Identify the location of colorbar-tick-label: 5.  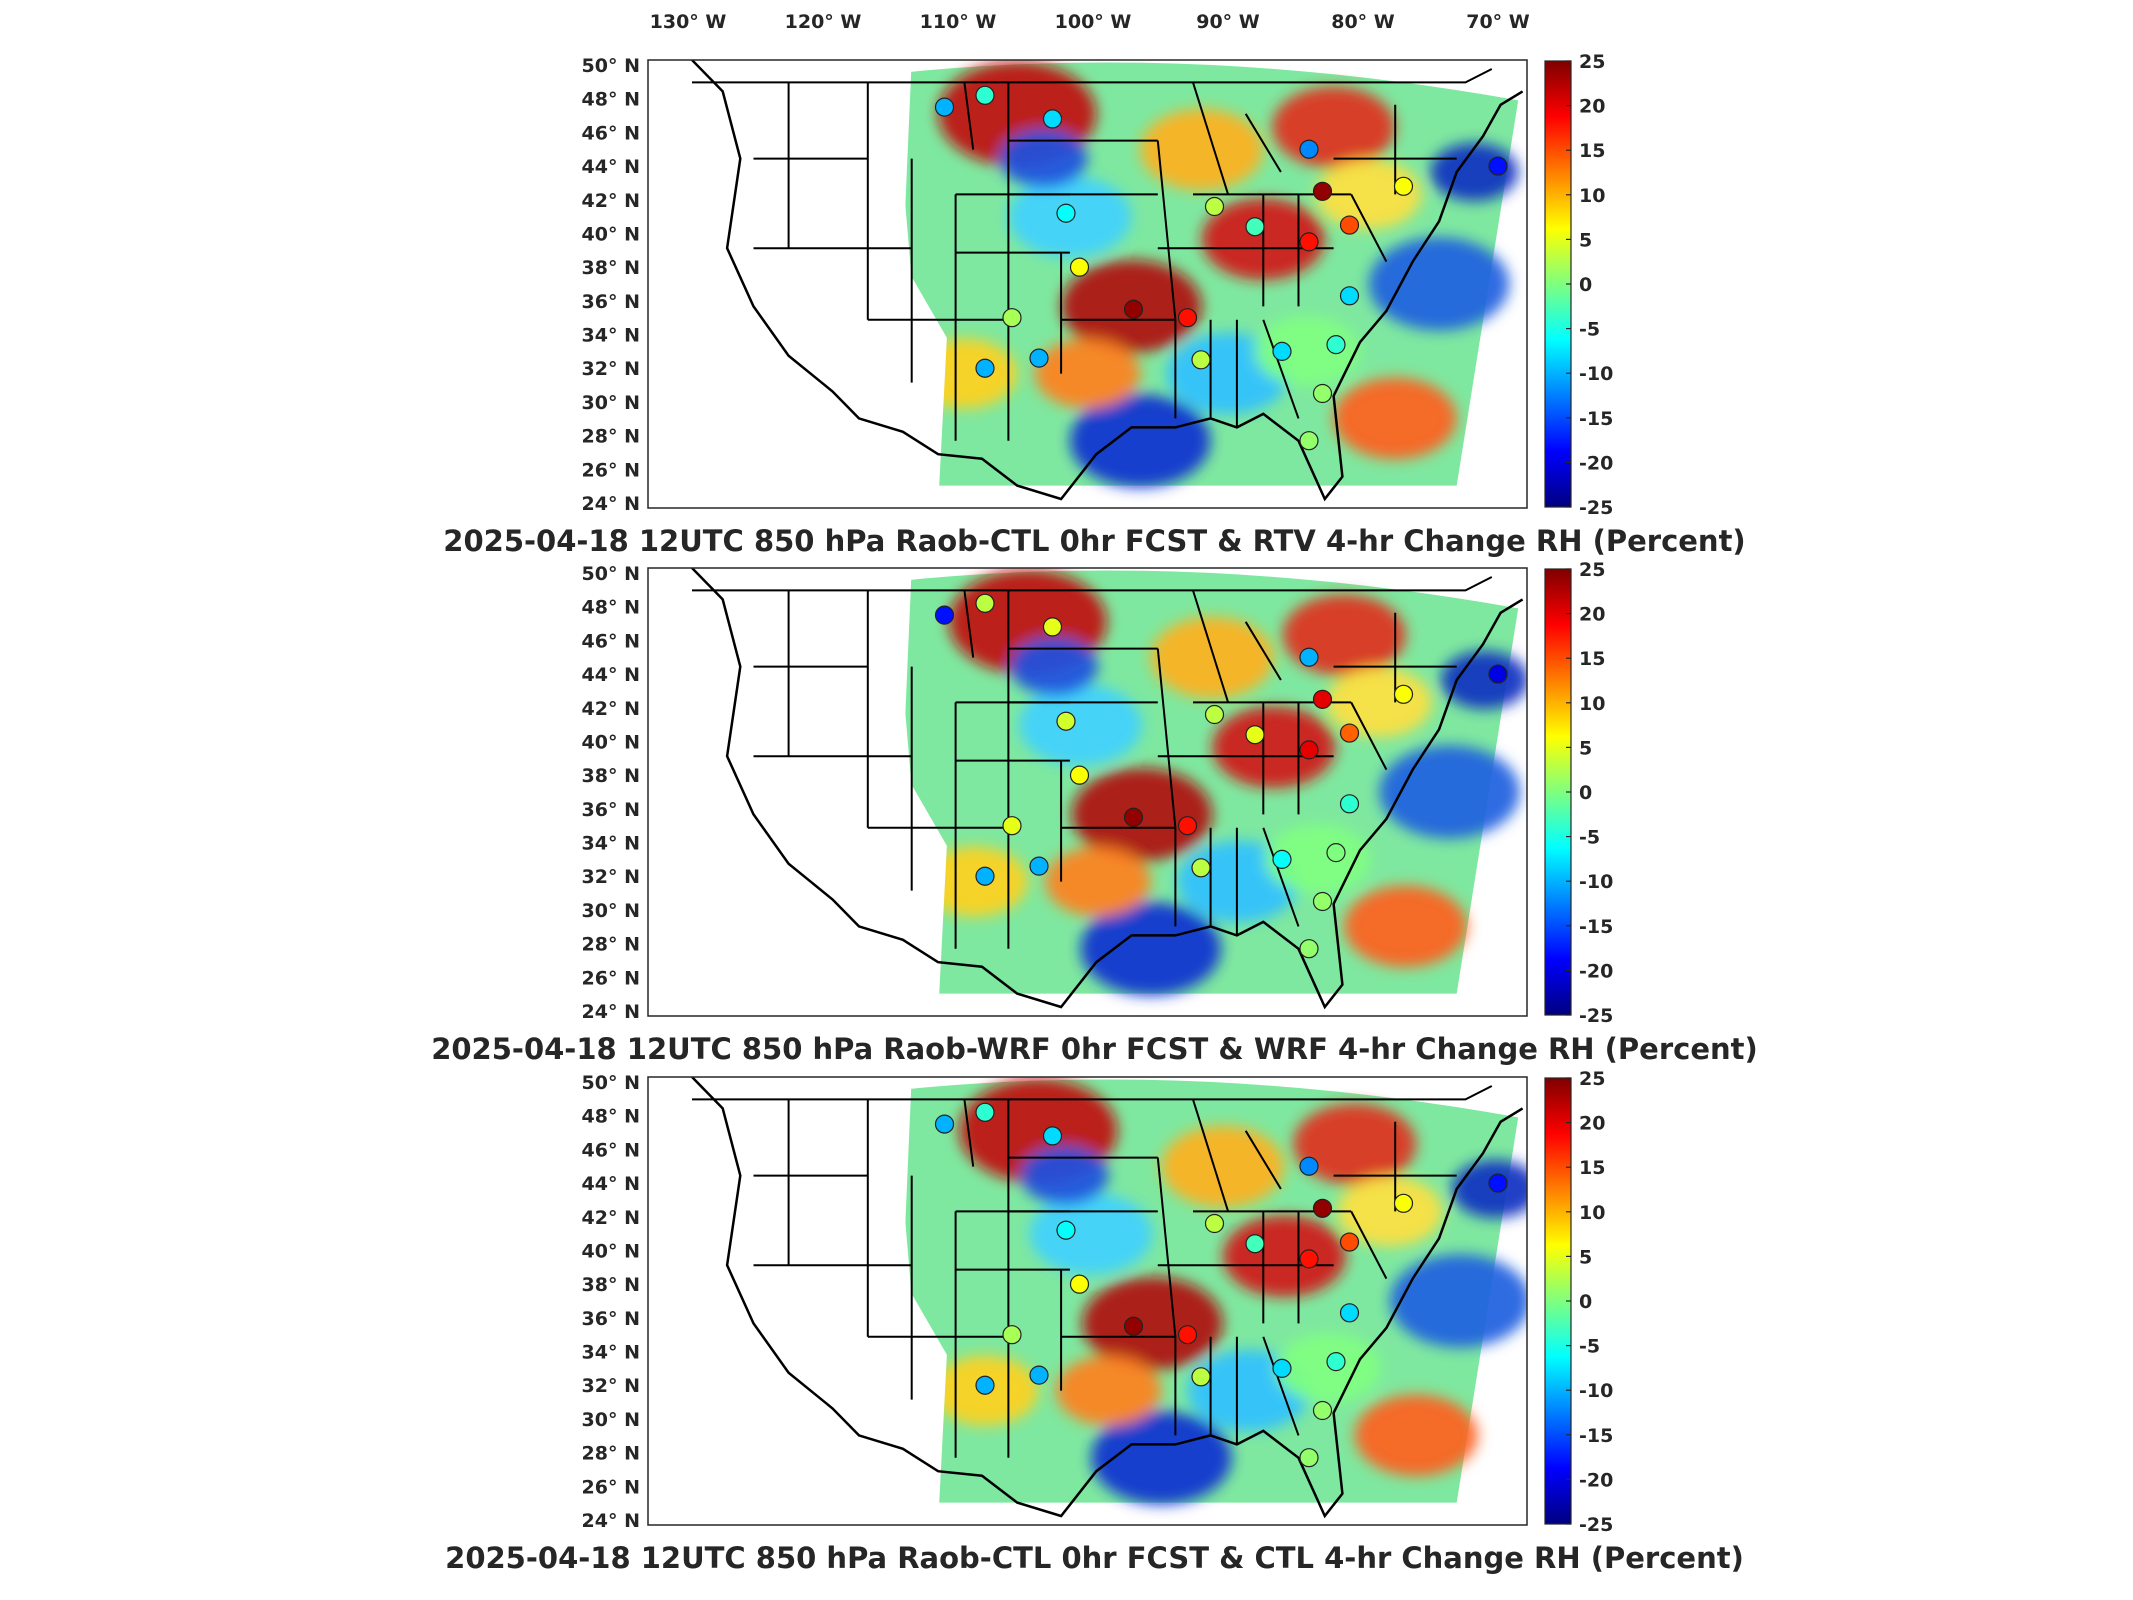
(1585, 240).